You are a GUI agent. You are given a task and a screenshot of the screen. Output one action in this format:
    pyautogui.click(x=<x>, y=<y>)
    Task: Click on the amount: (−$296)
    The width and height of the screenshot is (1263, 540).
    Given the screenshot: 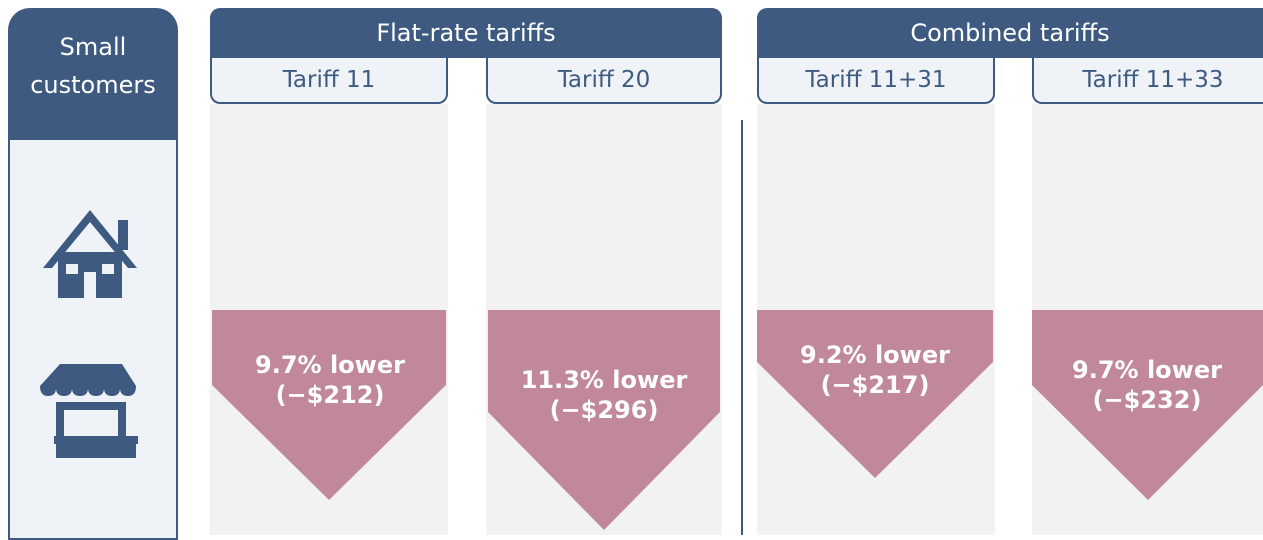 What is the action you would take?
    pyautogui.click(x=604, y=410)
    